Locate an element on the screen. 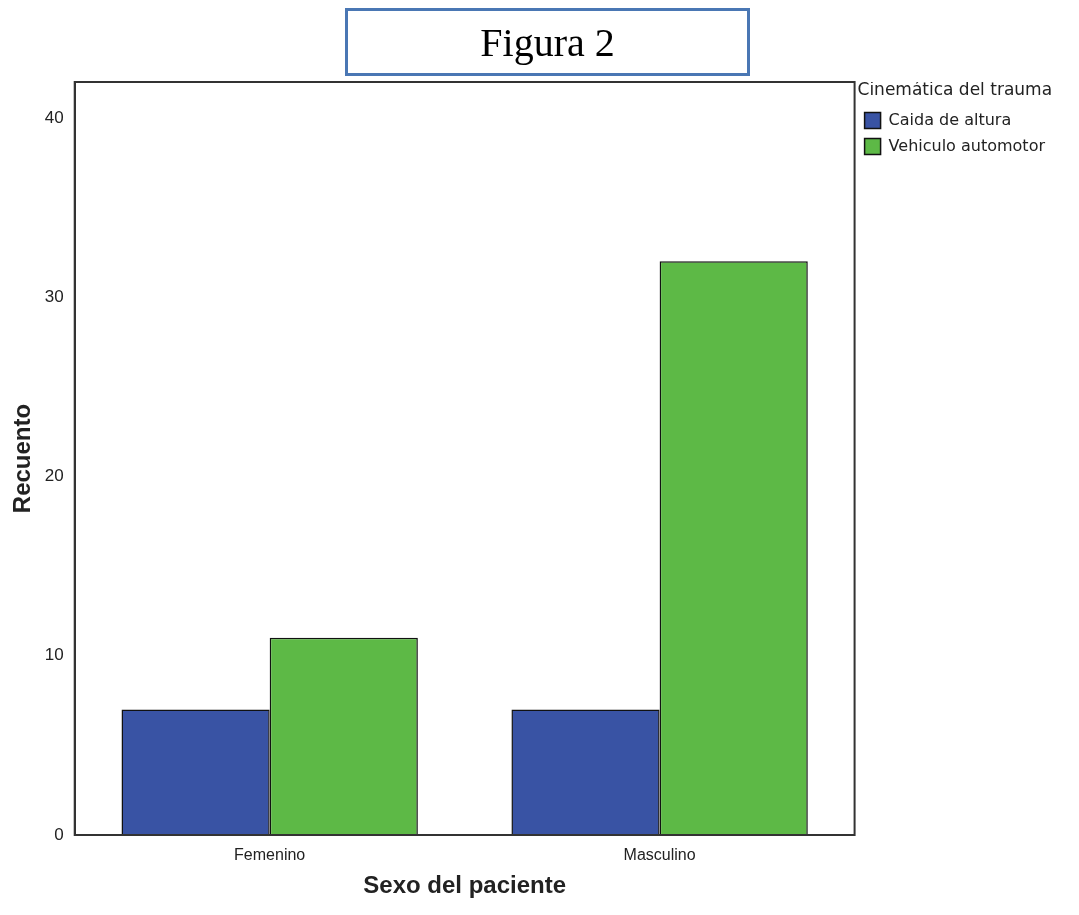  y-tick-label: 0 is located at coordinates (59, 834).